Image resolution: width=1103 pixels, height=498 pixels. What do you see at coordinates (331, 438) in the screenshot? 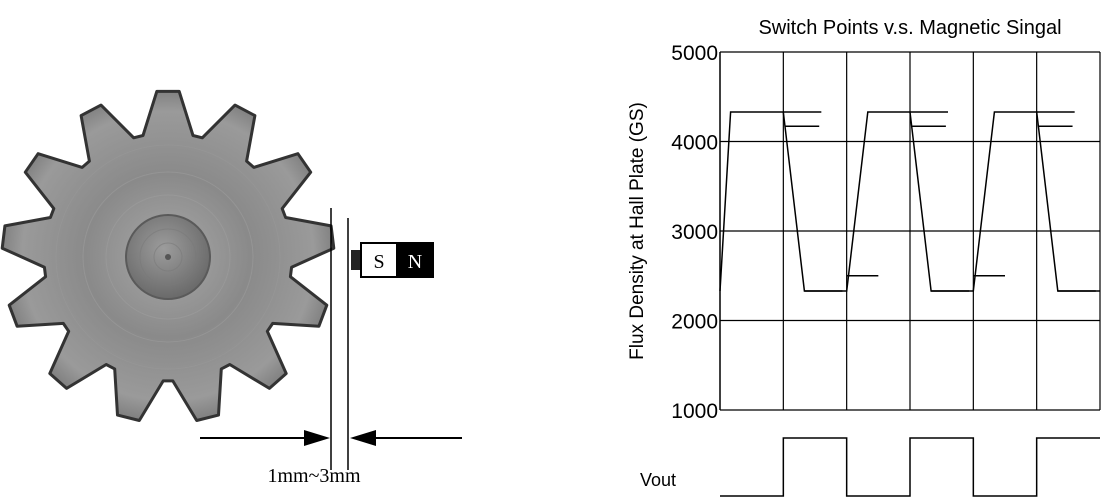
I see `gap-dimension-arrows` at bounding box center [331, 438].